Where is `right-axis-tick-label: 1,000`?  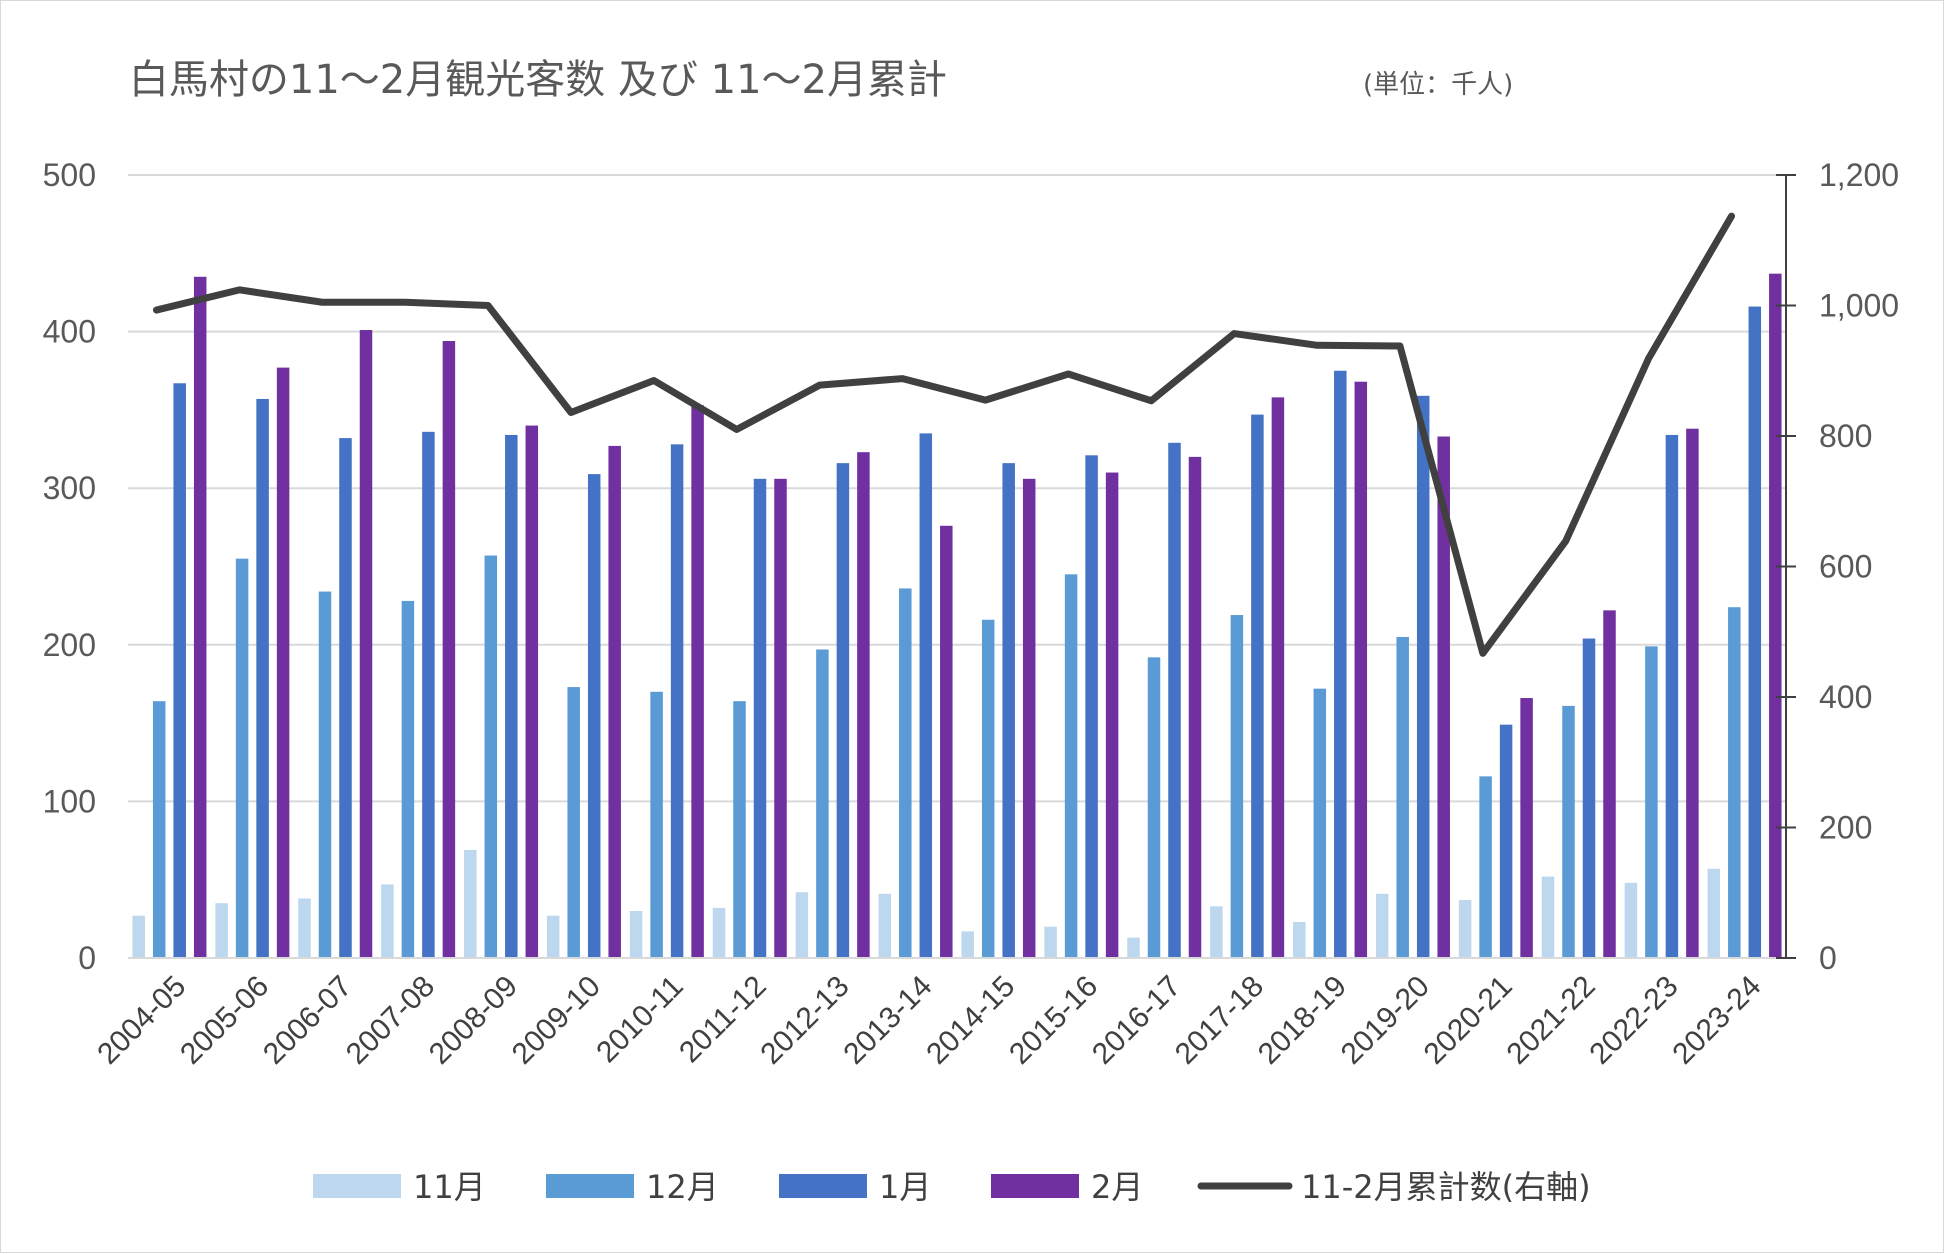 right-axis-tick-label: 1,000 is located at coordinates (1859, 306).